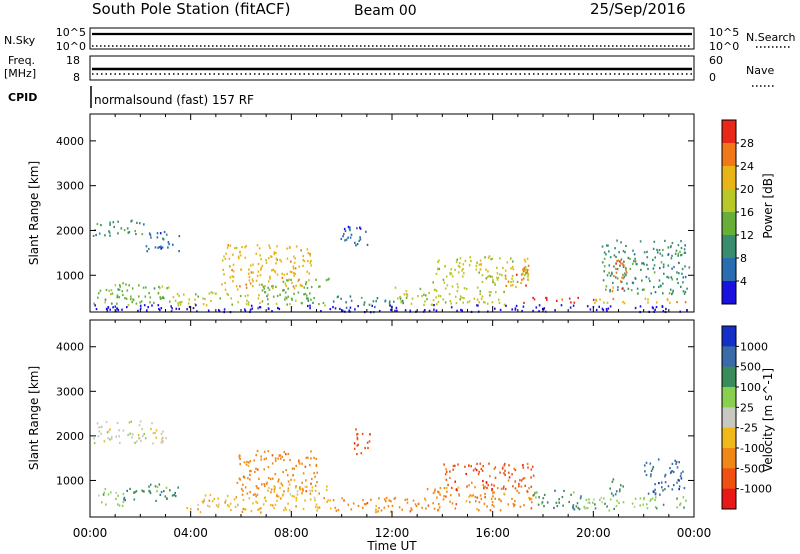  What do you see at coordinates (174, 100) in the screenshot?
I see `cpid-text: normalsound (fast) 157 RF` at bounding box center [174, 100].